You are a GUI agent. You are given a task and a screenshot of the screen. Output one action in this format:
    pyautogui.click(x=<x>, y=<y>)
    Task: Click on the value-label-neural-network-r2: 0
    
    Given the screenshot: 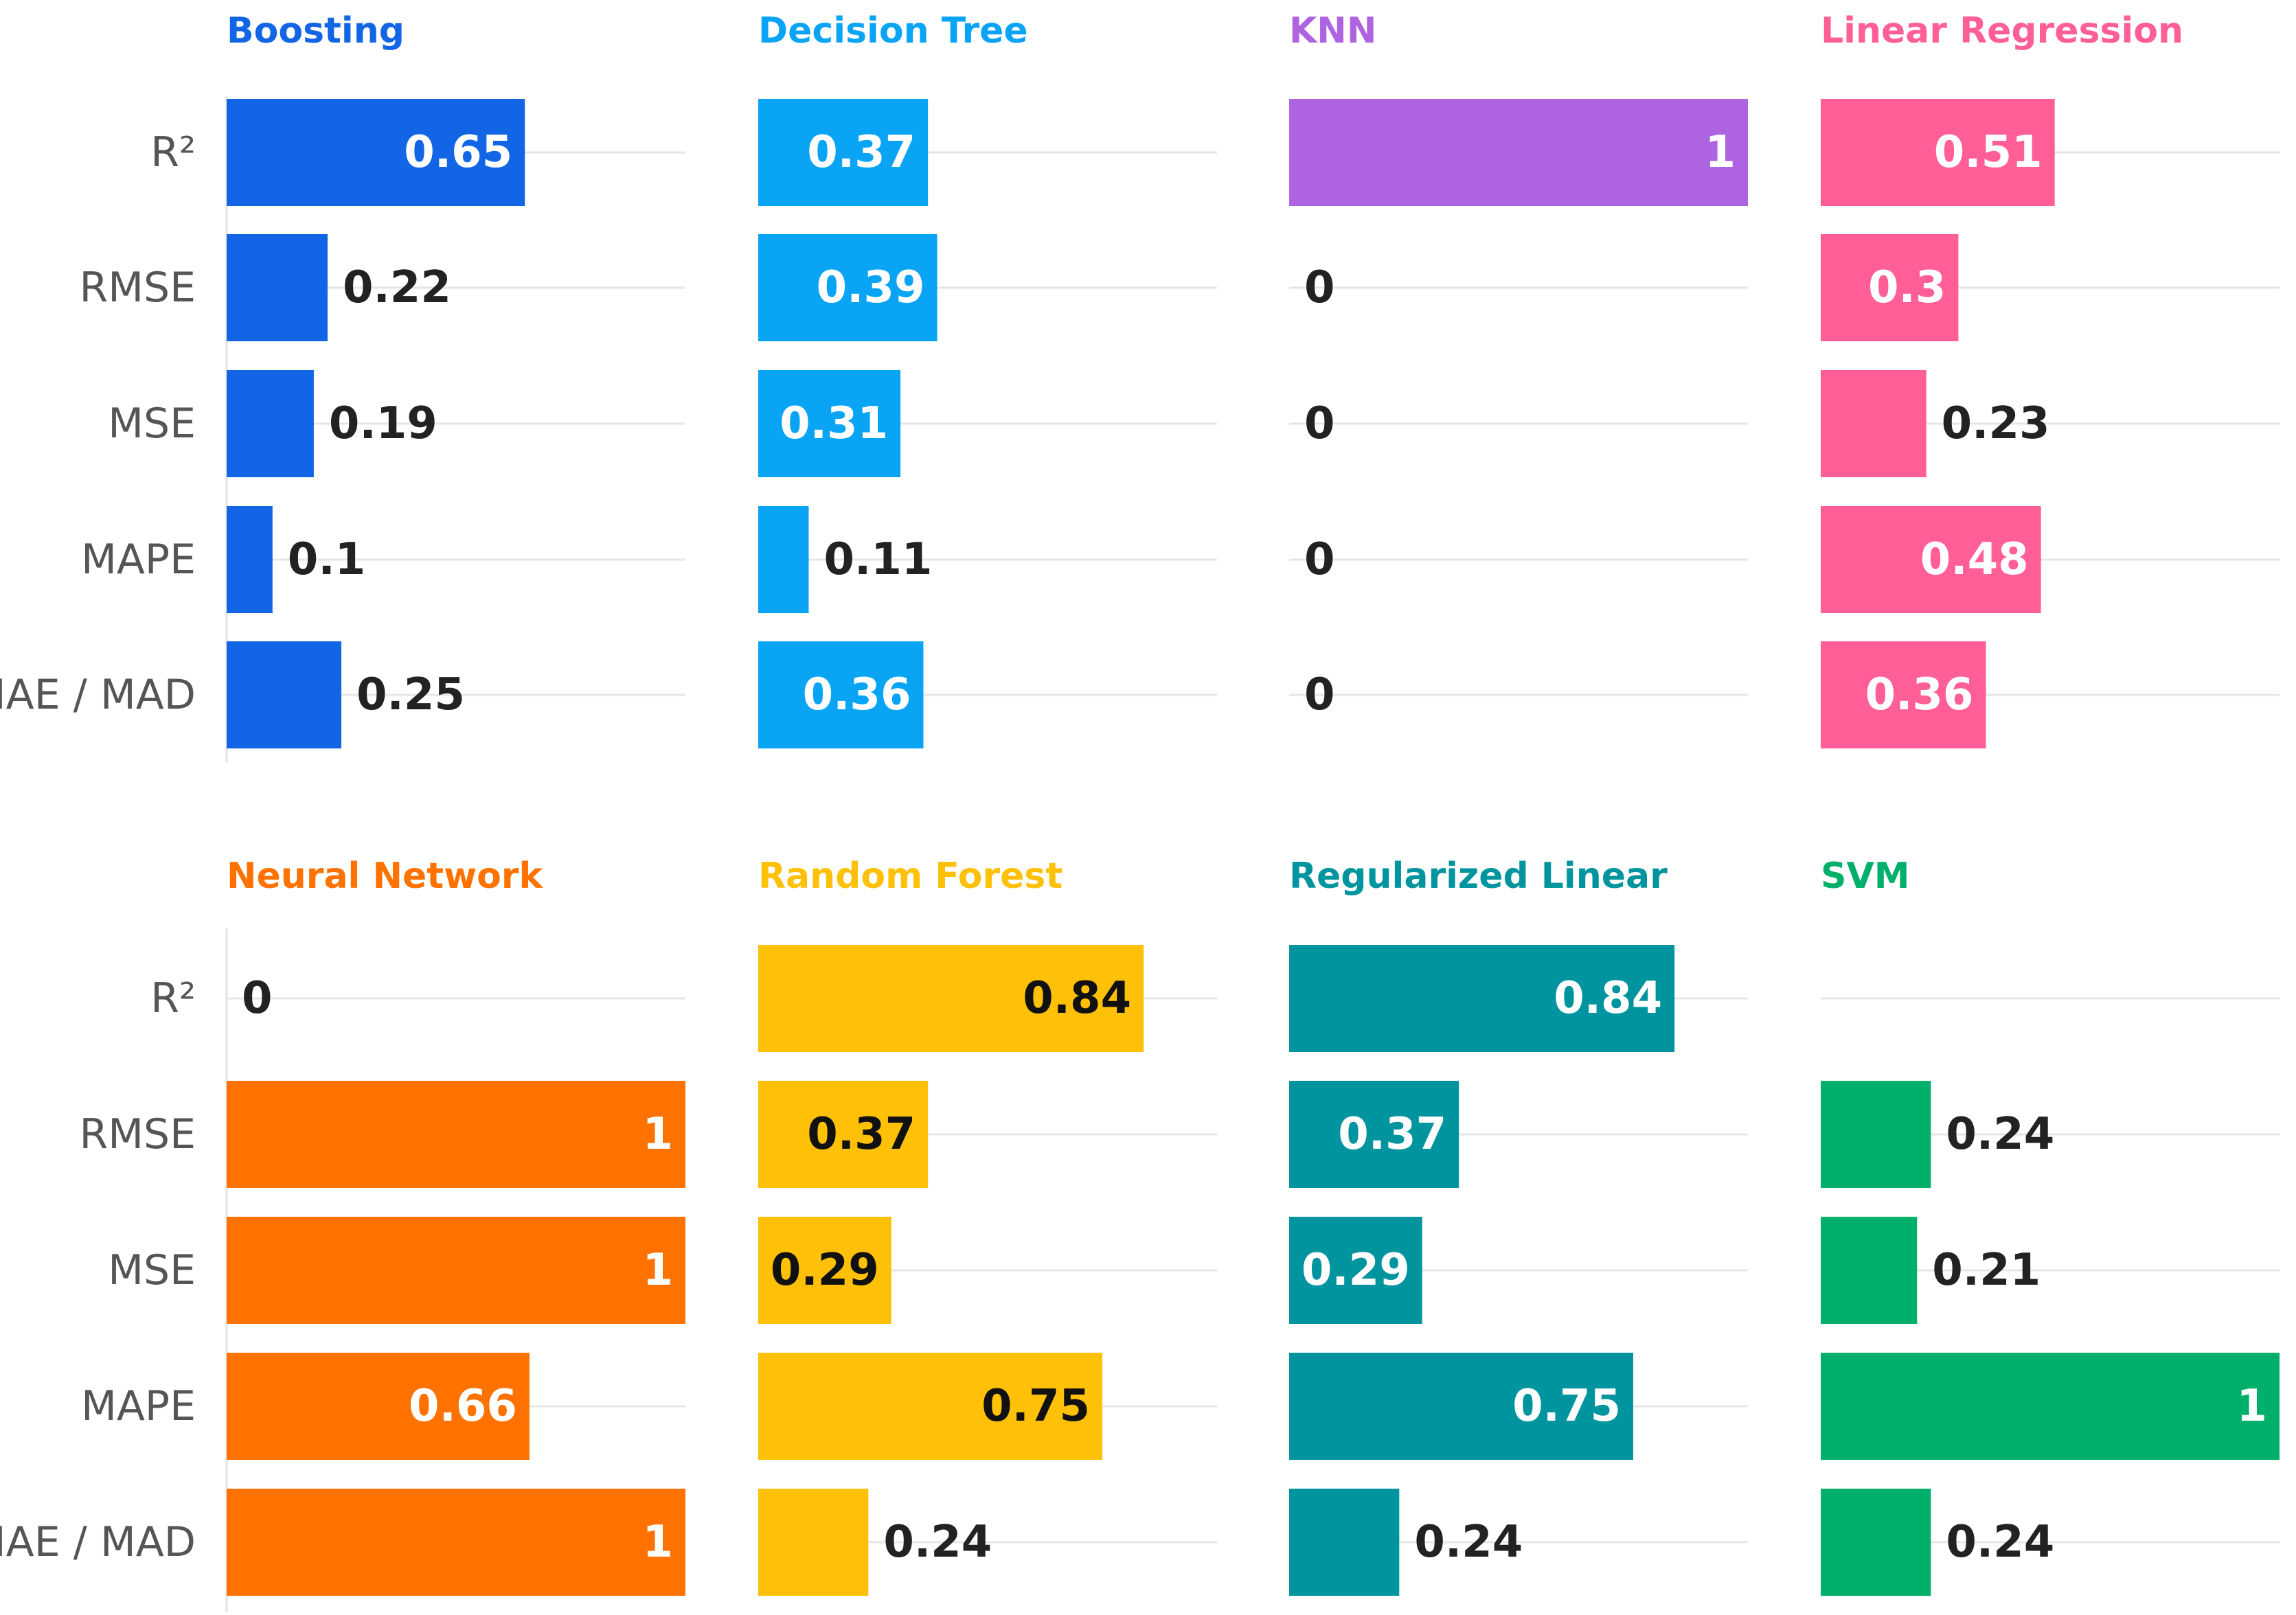 What is the action you would take?
    pyautogui.click(x=257, y=998)
    